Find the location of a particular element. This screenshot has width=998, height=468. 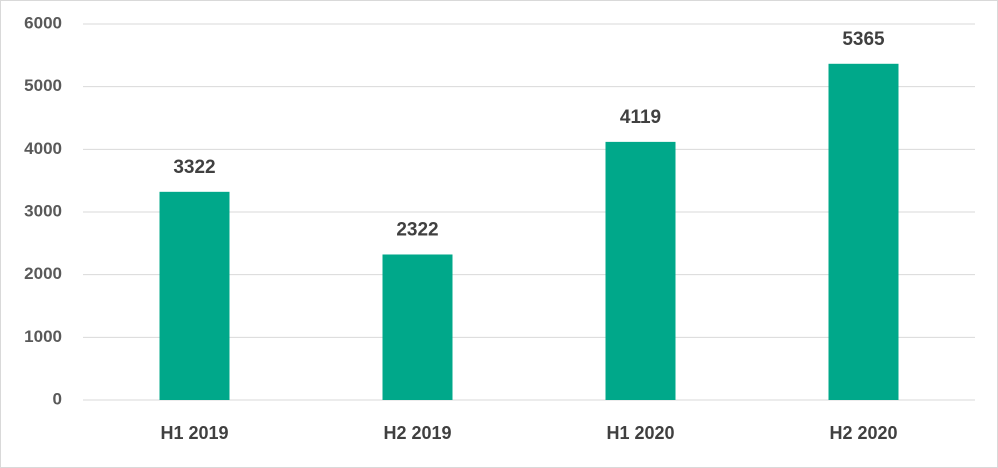

data-label: 4119 is located at coordinates (640, 117).